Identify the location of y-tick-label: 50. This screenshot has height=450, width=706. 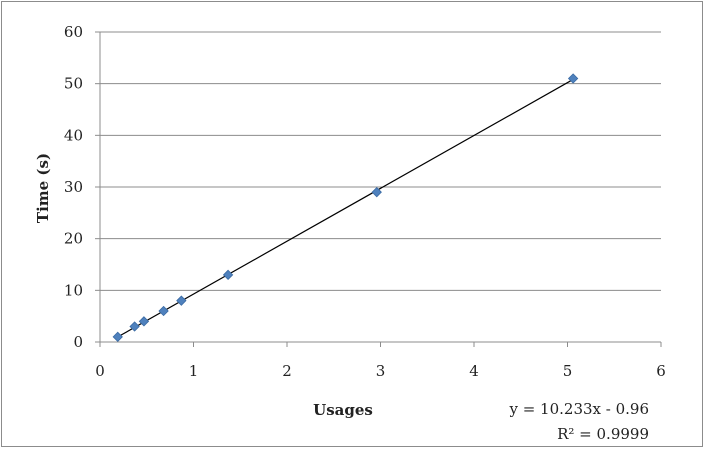
(73, 84).